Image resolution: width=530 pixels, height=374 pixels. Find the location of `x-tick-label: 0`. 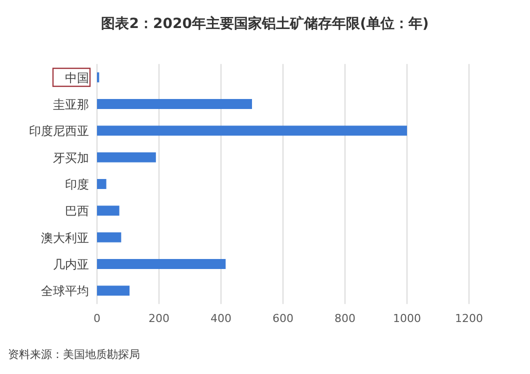

x-tick-label: 0 is located at coordinates (97, 318).